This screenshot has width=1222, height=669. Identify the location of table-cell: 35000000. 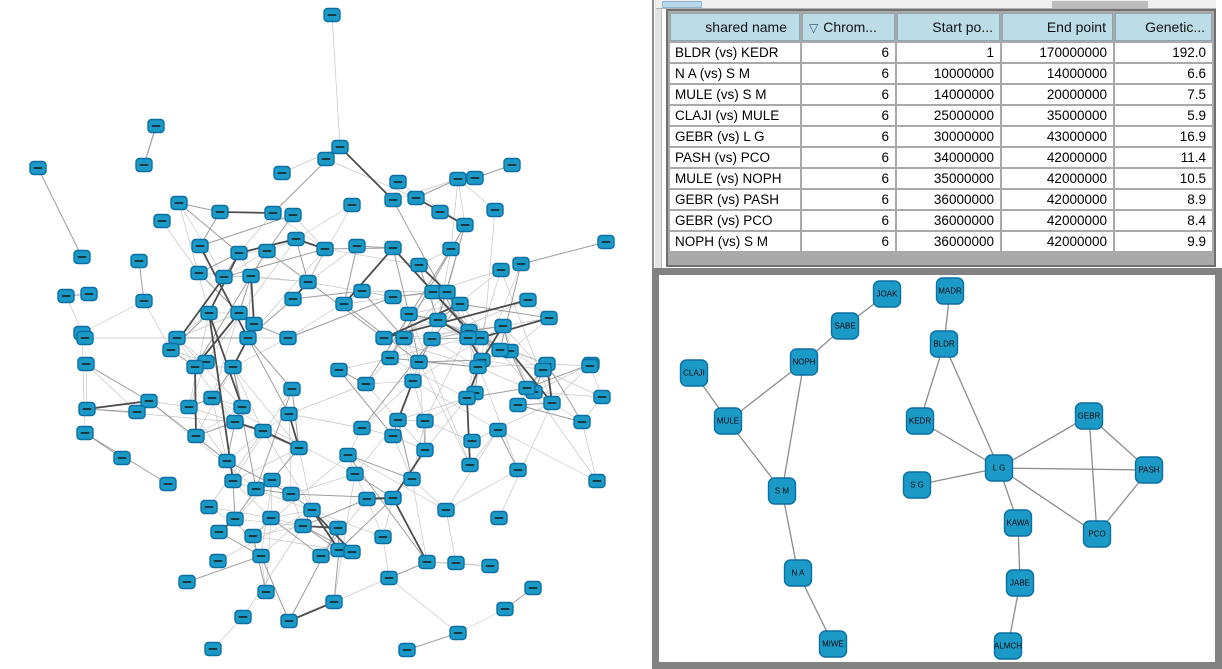
(1057, 115).